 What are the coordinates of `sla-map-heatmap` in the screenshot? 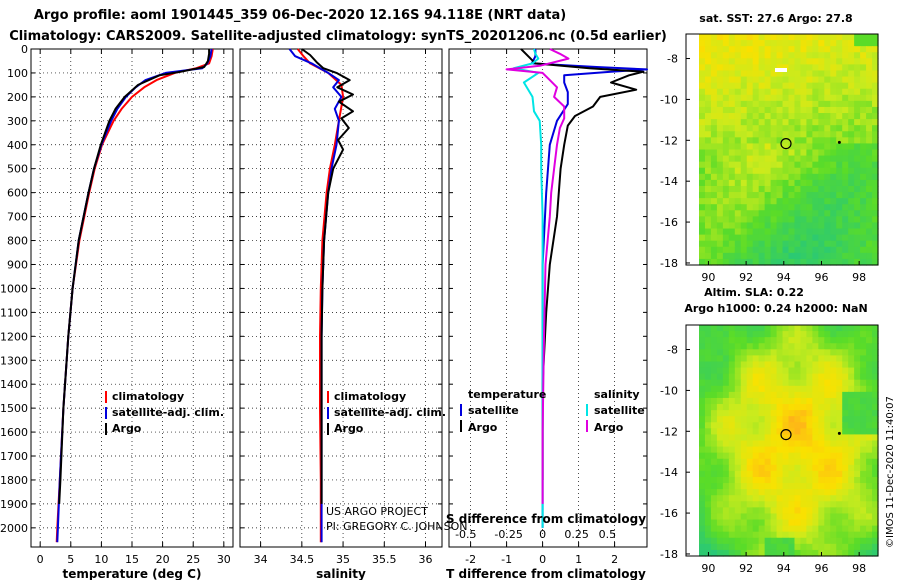 It's located at (789, 441).